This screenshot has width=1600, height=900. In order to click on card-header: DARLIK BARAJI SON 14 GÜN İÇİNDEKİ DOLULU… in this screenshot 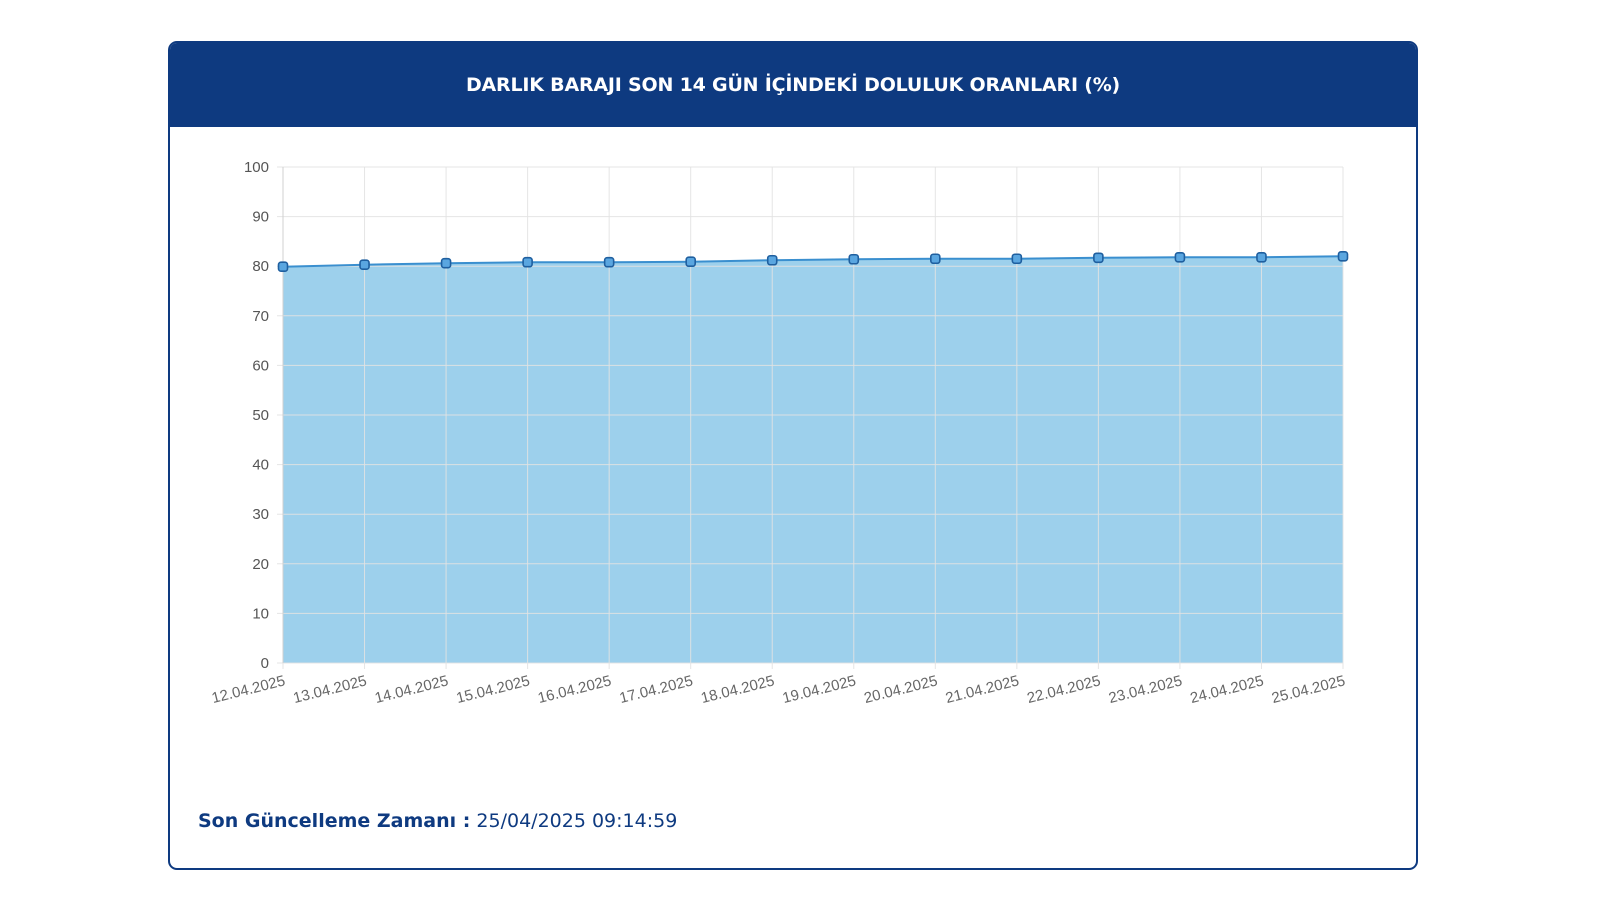, I will do `click(793, 85)`.